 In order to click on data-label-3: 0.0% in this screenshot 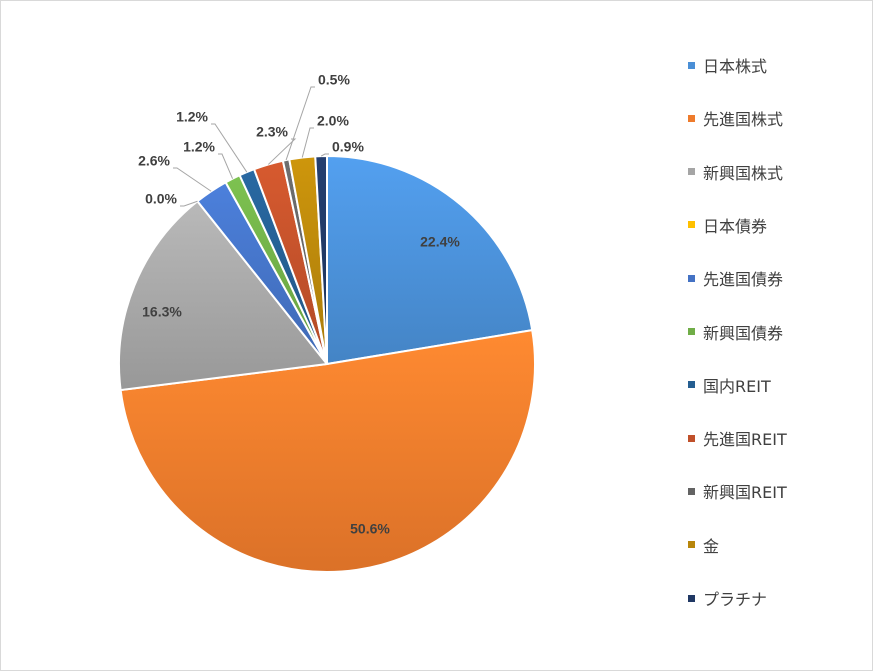, I will do `click(161, 199)`.